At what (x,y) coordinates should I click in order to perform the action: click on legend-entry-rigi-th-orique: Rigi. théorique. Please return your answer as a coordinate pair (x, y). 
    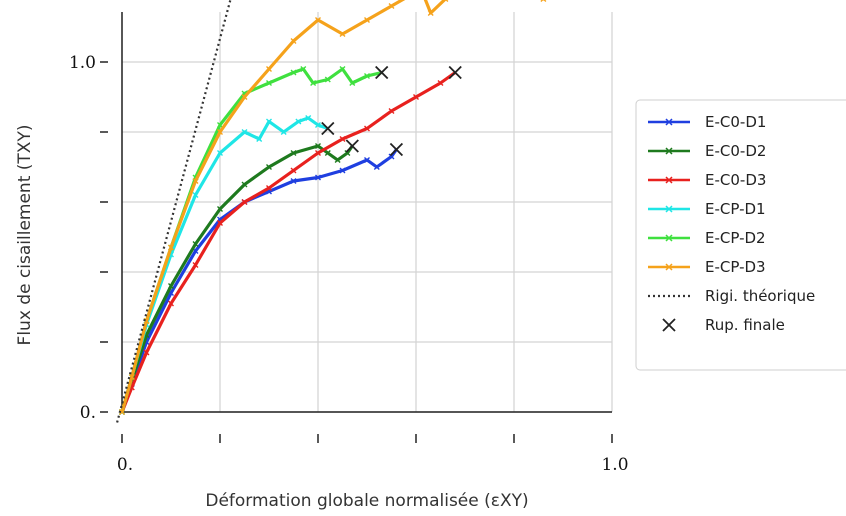
    Looking at the image, I should click on (731, 296).